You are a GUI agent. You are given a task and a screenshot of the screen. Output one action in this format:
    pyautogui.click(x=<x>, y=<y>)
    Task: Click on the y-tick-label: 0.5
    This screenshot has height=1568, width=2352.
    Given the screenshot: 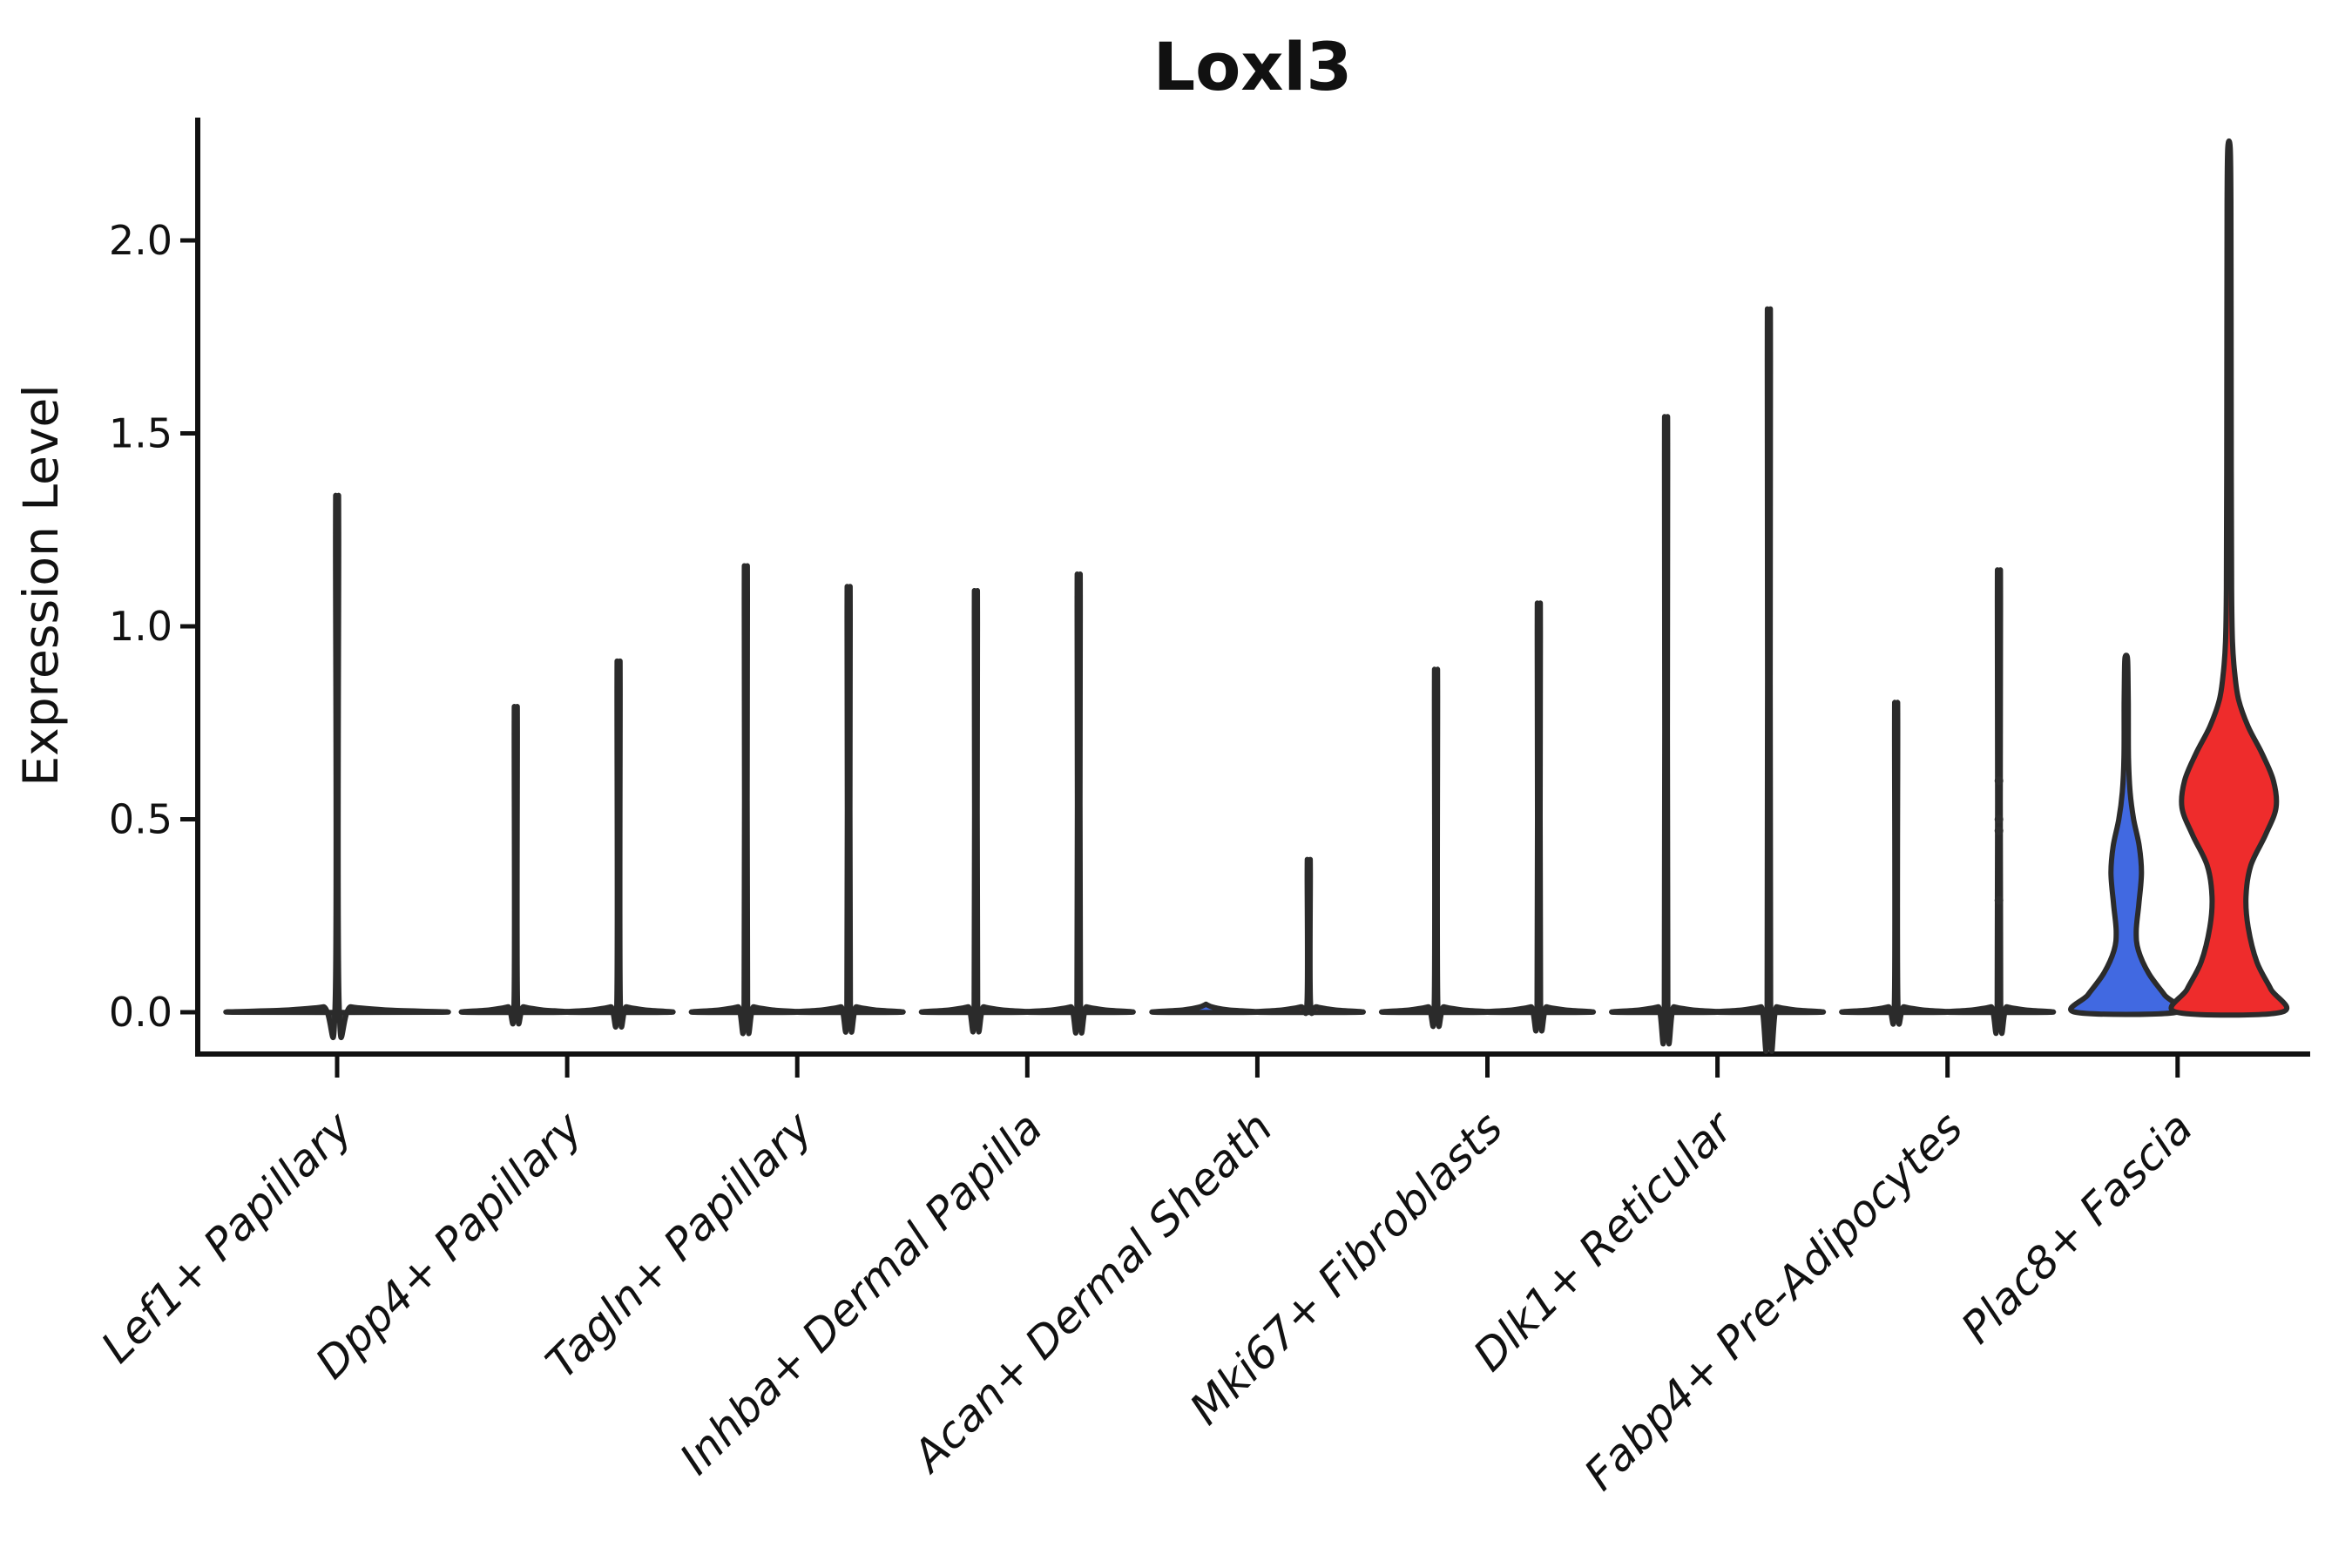 What is the action you would take?
    pyautogui.click(x=140, y=820)
    